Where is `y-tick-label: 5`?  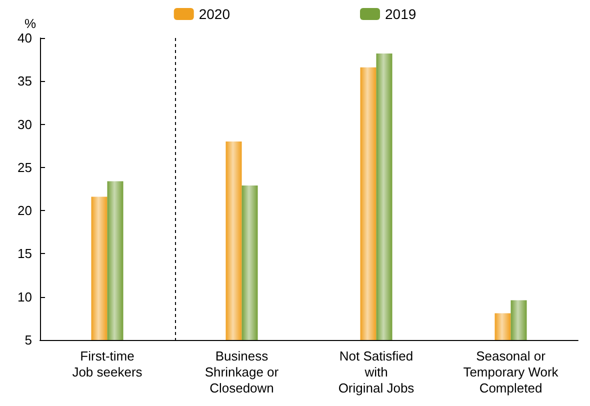 y-tick-label: 5 is located at coordinates (28, 340).